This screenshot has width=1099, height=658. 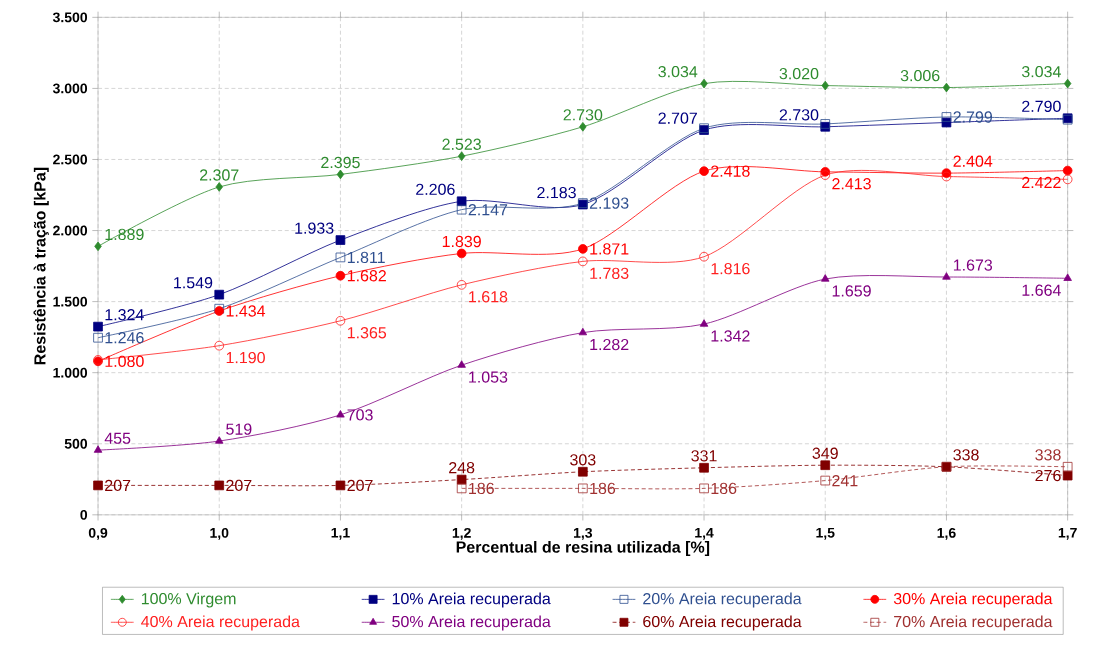 What do you see at coordinates (583, 549) in the screenshot?
I see `x-axis-title: Percentual de resina utilizada [%]` at bounding box center [583, 549].